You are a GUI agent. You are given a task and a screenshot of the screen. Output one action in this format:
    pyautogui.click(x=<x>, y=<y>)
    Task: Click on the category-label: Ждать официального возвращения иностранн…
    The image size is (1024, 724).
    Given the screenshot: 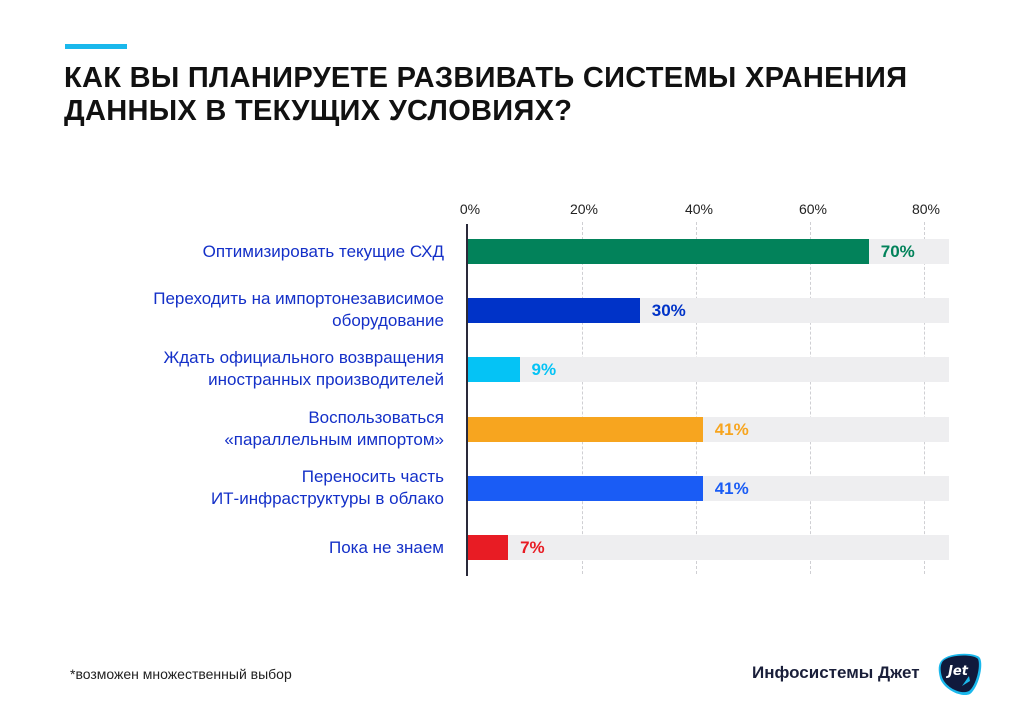 What is the action you would take?
    pyautogui.click(x=304, y=368)
    